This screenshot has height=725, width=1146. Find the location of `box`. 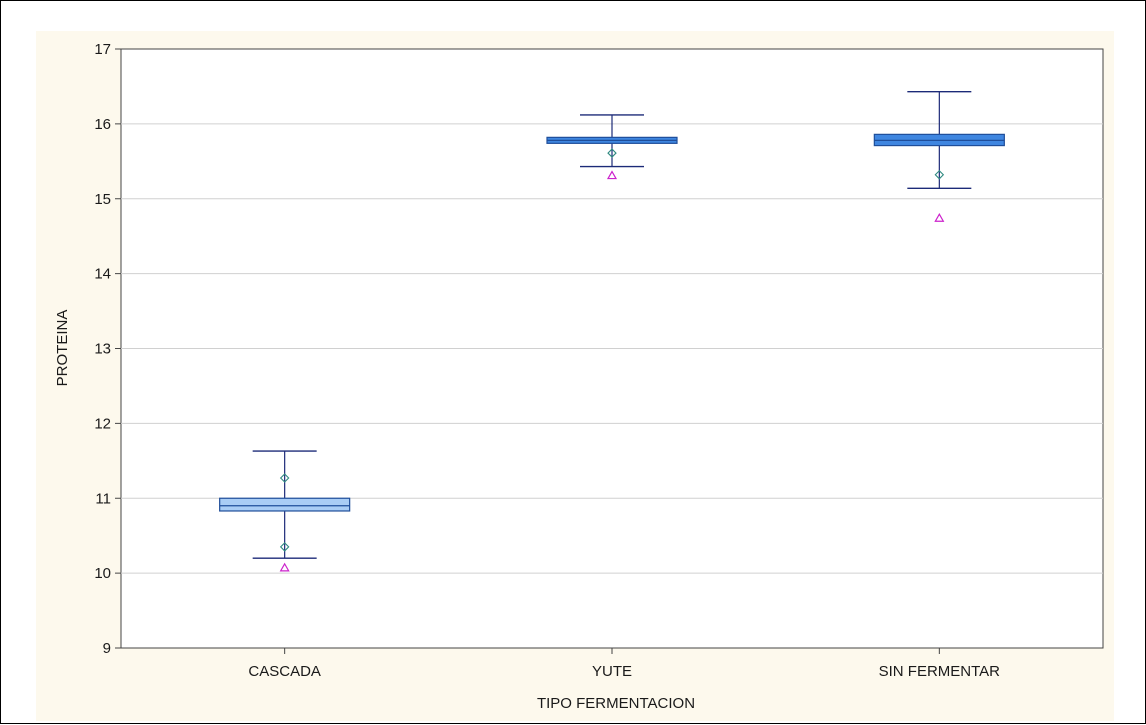

box is located at coordinates (285, 504).